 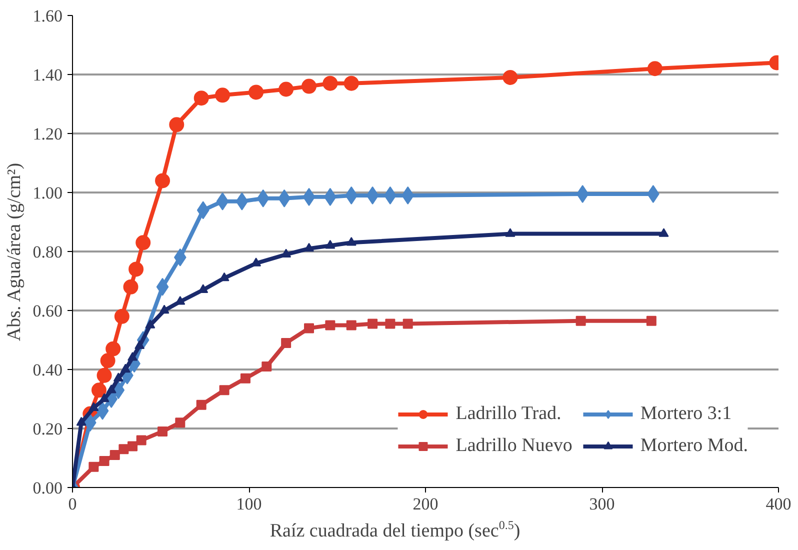 What do you see at coordinates (694, 446) in the screenshot?
I see `legend-label: Mortero Mod.` at bounding box center [694, 446].